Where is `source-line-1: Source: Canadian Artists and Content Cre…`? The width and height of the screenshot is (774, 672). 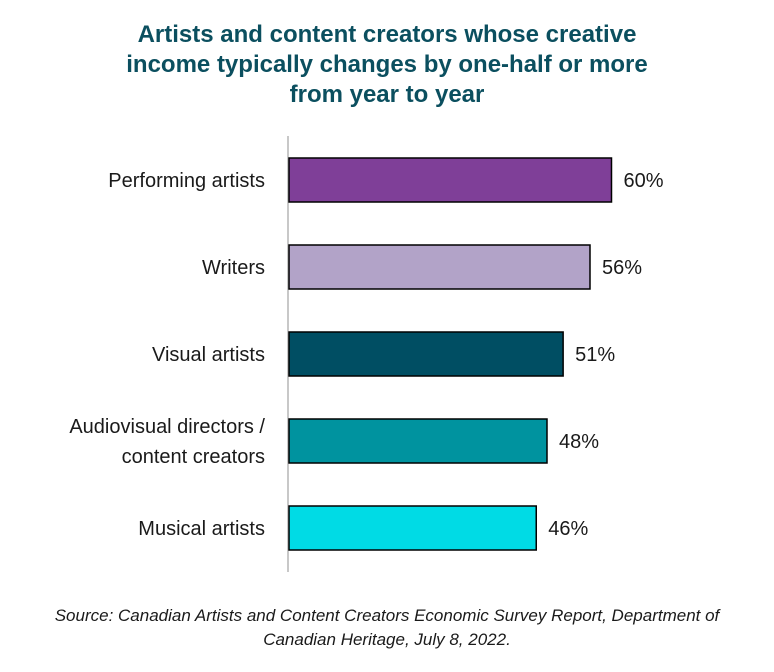
source-line-1: Source: Canadian Artists and Content Cre… is located at coordinates (387, 615).